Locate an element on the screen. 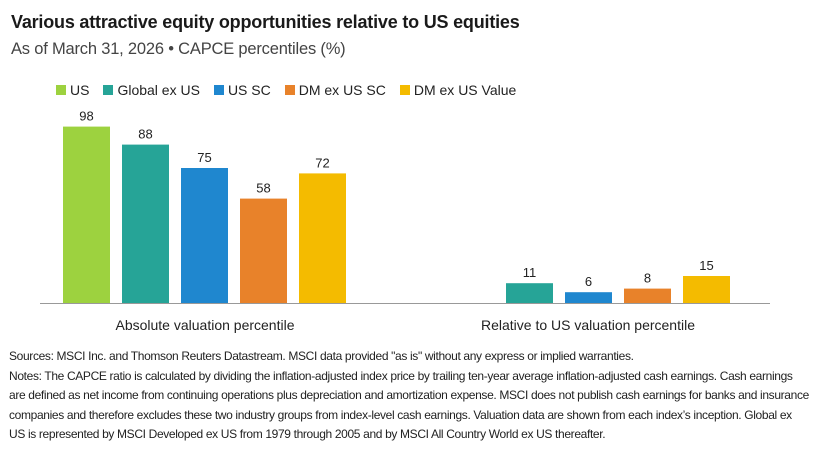 The height and width of the screenshot is (469, 814). legend-item: US is located at coordinates (72, 90).